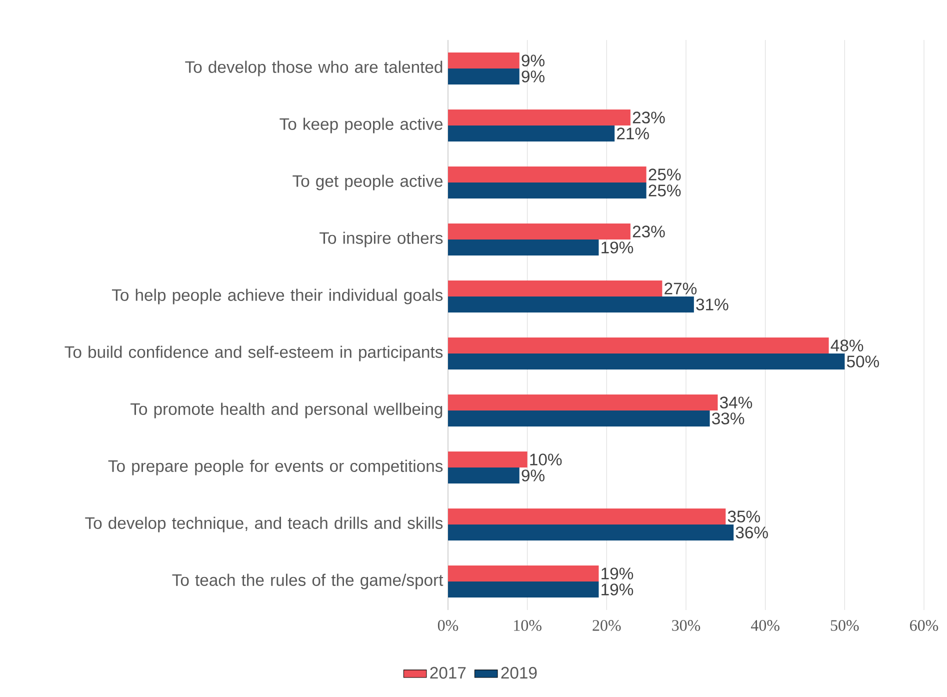 The width and height of the screenshot is (947, 697). I want to click on x-tick-label: 10%, so click(528, 625).